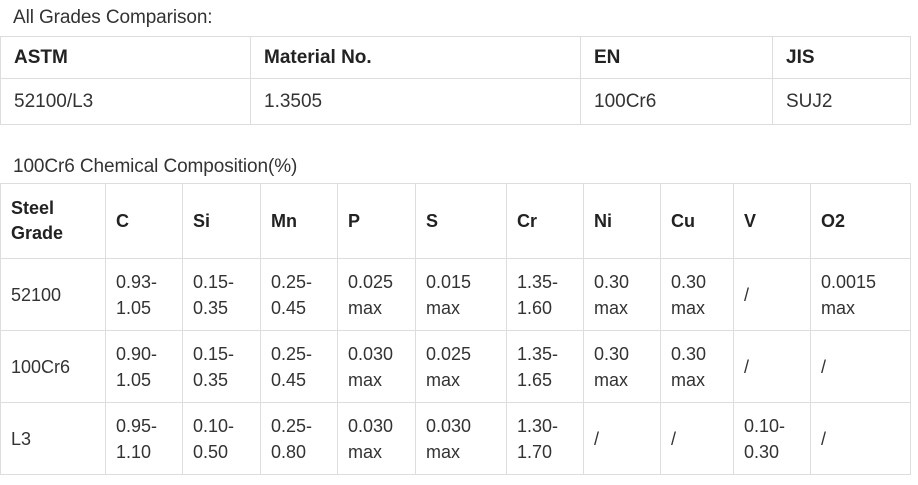 This screenshot has height=485, width=918. Describe the element at coordinates (697, 221) in the screenshot. I see `column-header-cu: Cu` at that location.